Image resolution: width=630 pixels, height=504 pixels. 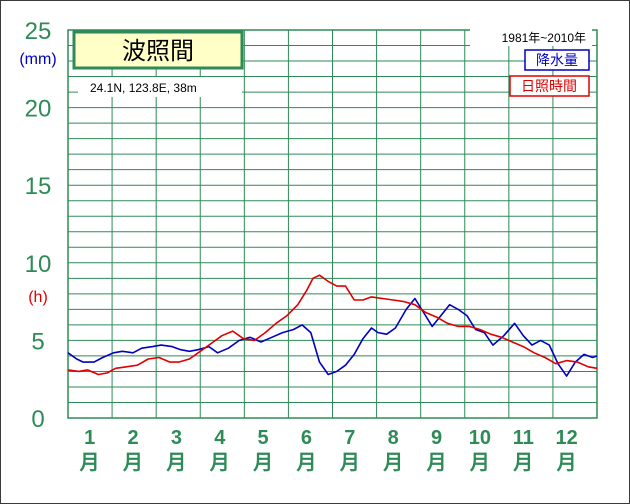 What do you see at coordinates (38, 297) in the screenshot?
I see `sun-unit-label: (h)` at bounding box center [38, 297].